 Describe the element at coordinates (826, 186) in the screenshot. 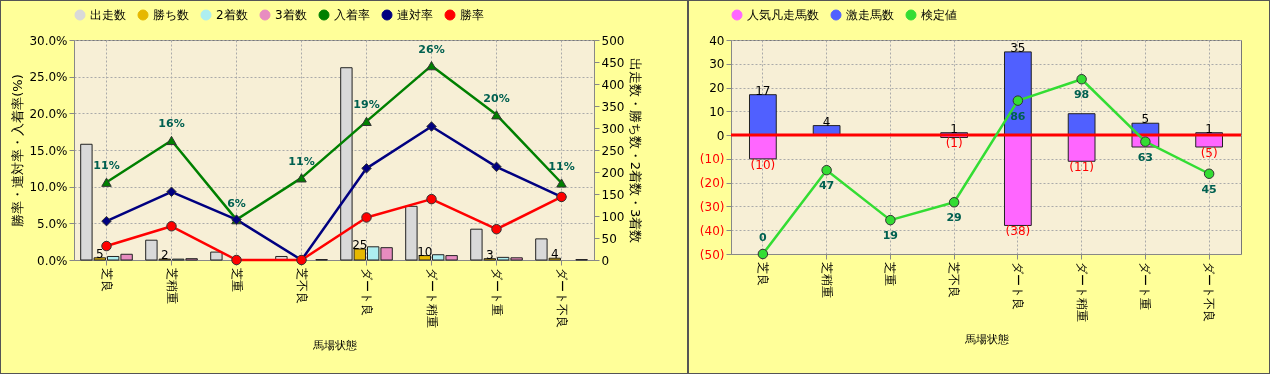

I see `data-label: 47` at that location.